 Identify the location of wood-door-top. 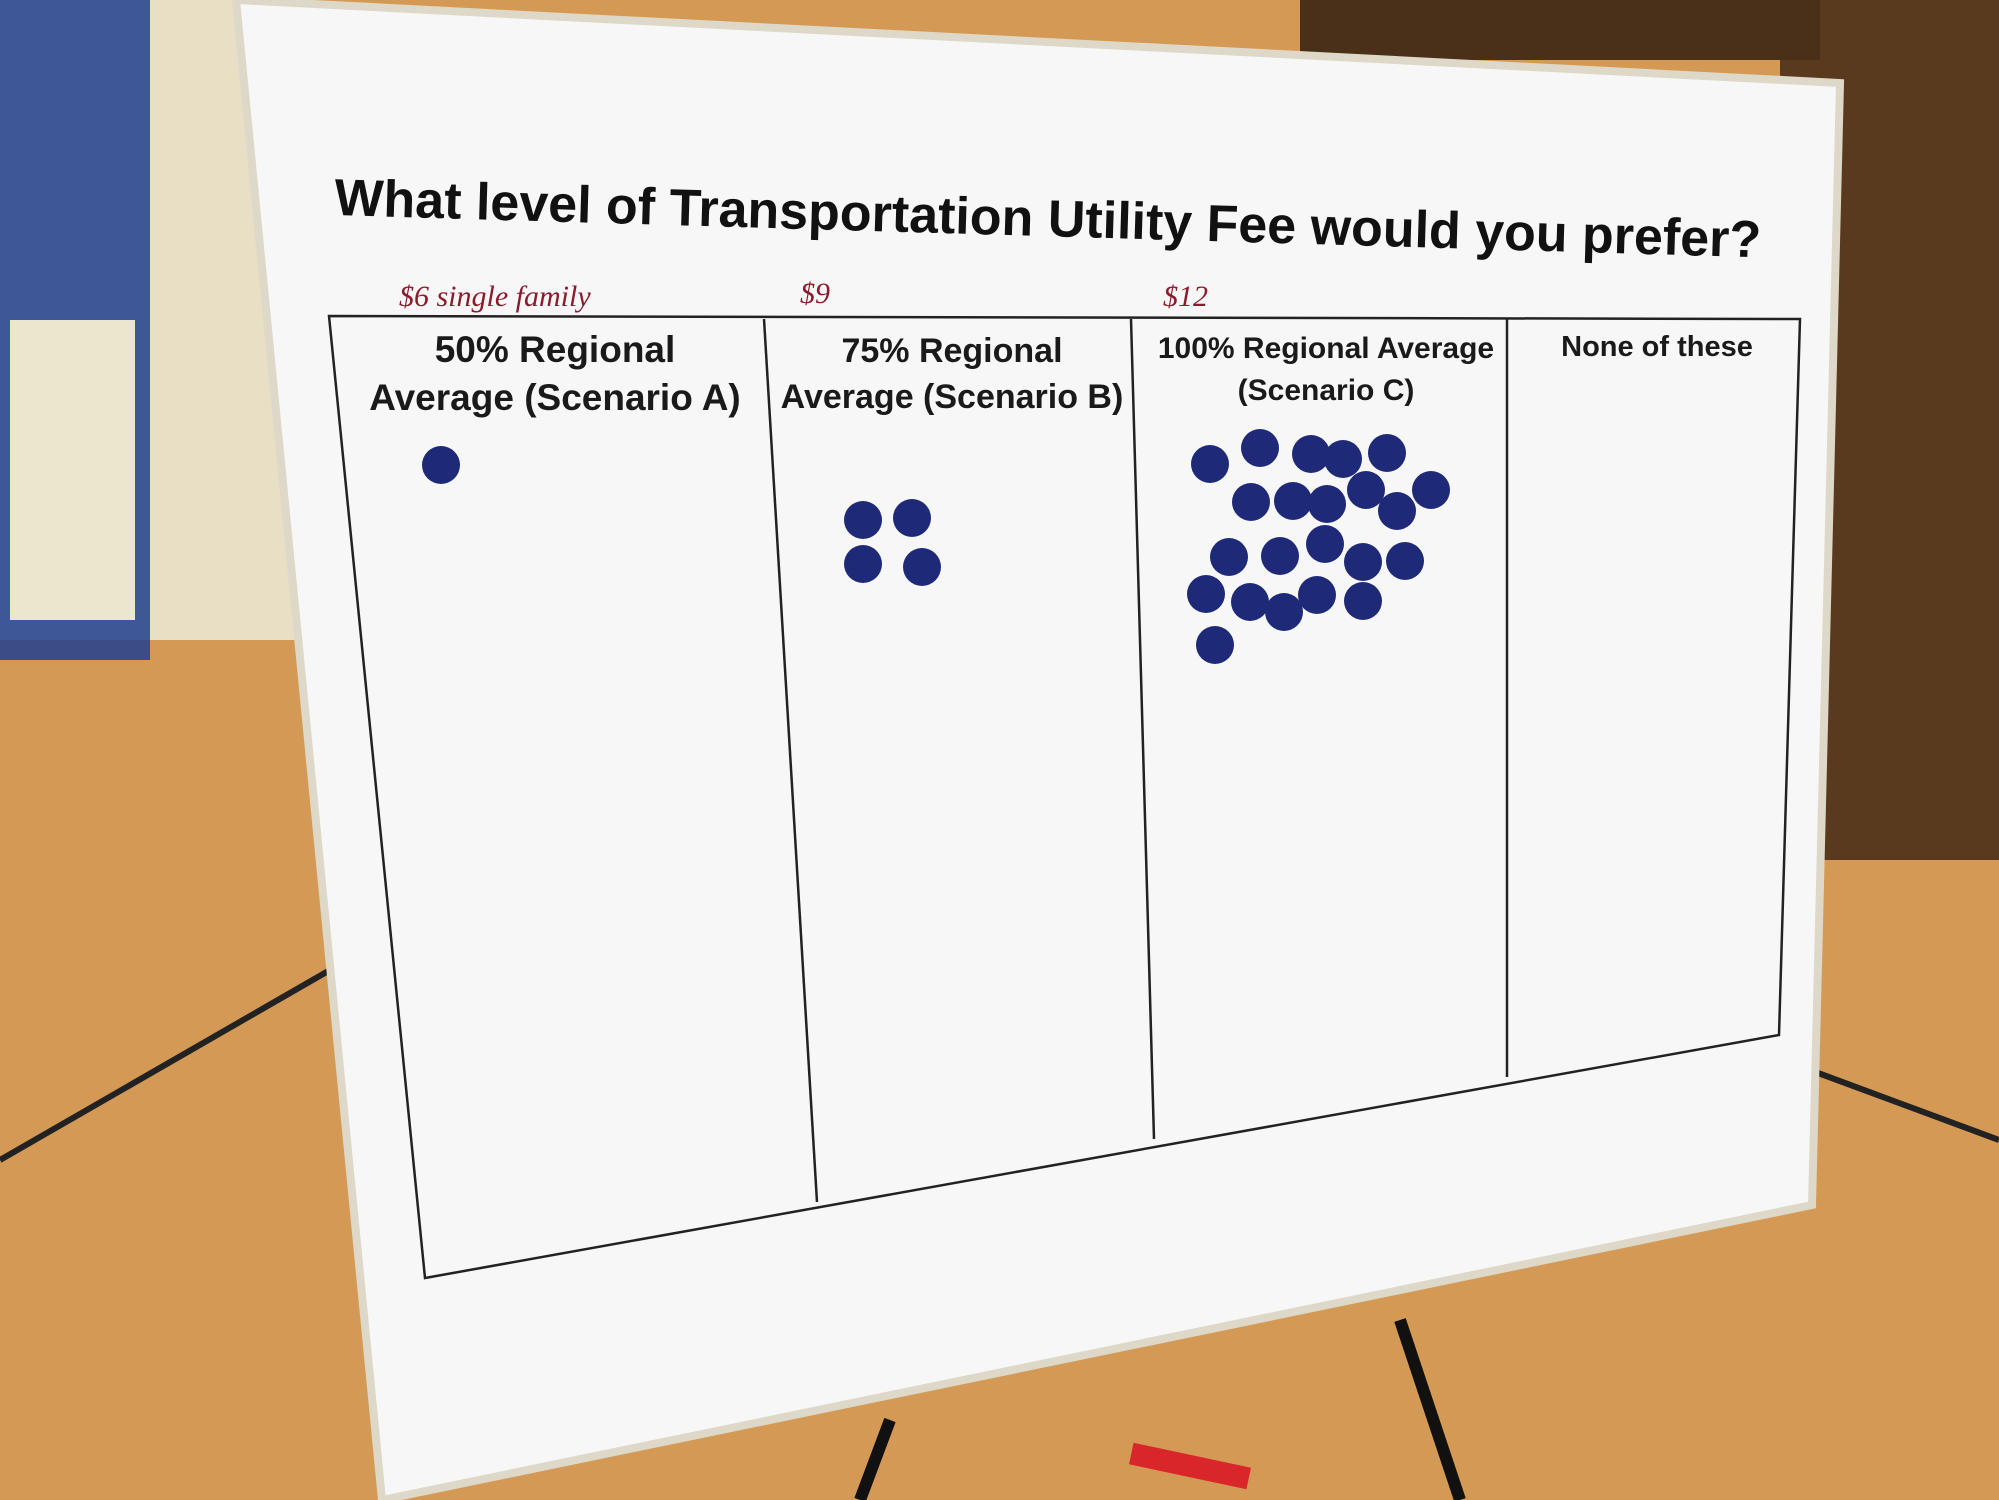
(1560, 30).